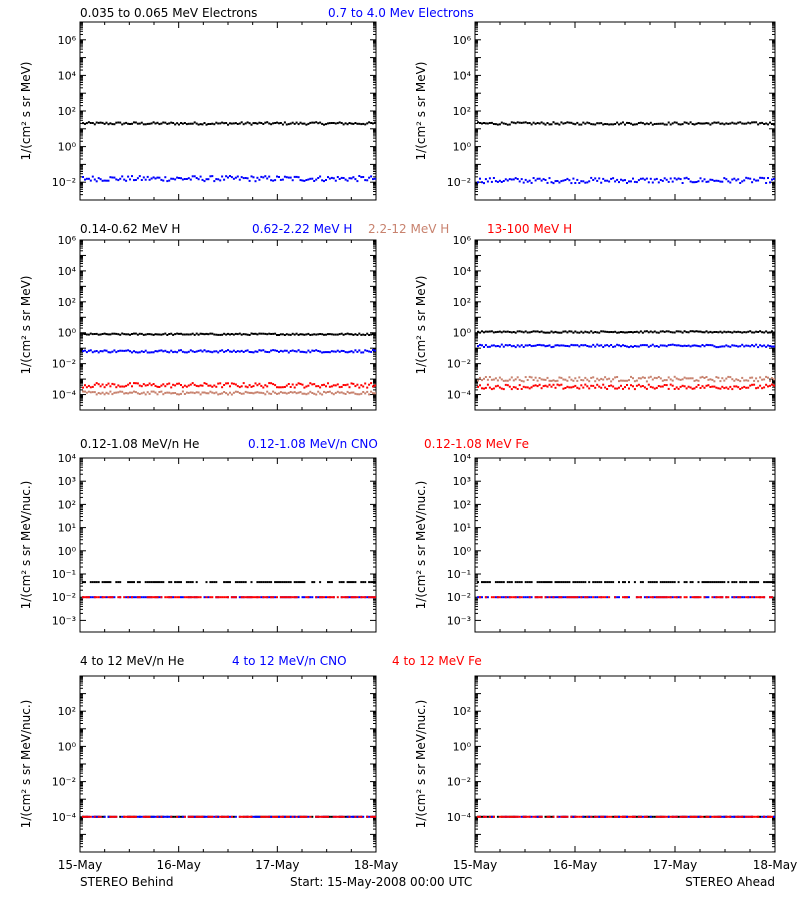 The width and height of the screenshot is (800, 900). Describe the element at coordinates (168, 13) in the screenshot. I see `legend-entry: 0.035 to 0.065 MeV Electrons` at that location.